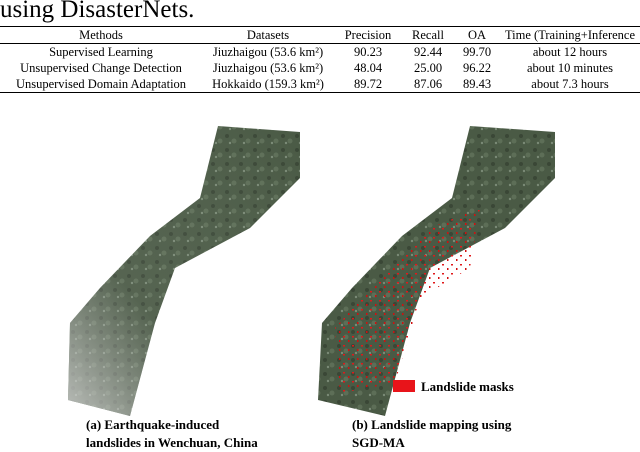  I want to click on table-cell: 99.70, so click(477, 52).